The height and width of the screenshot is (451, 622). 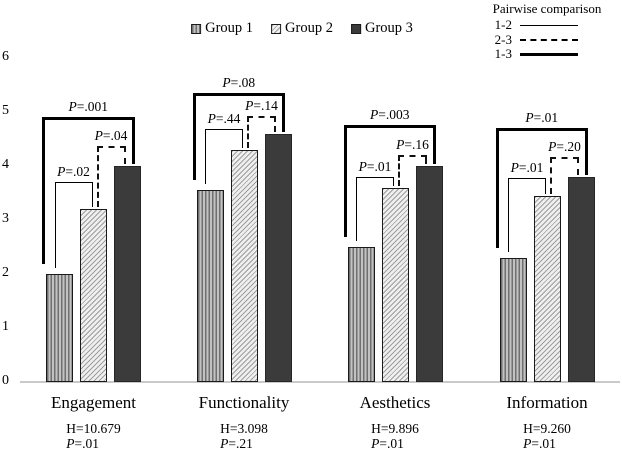 I want to click on bracket-functionality-1-2-left-leg, so click(x=205, y=156).